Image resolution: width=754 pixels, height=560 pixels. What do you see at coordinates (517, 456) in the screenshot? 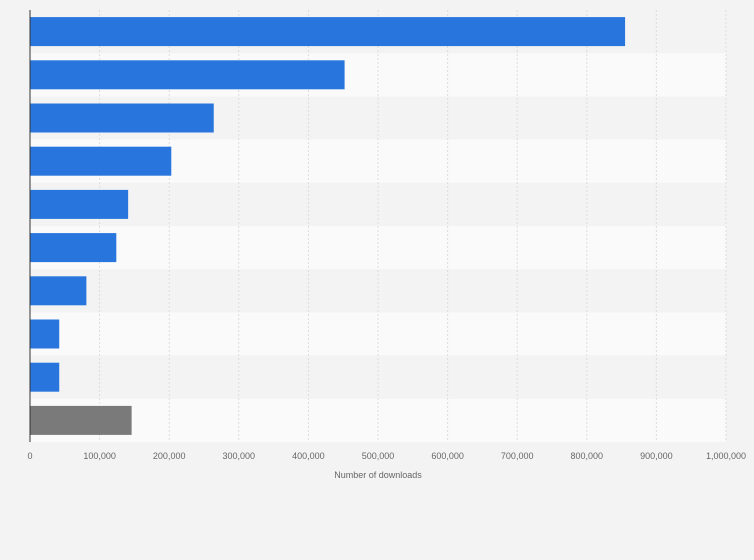
I see `x-tick-label: 700,000` at bounding box center [517, 456].